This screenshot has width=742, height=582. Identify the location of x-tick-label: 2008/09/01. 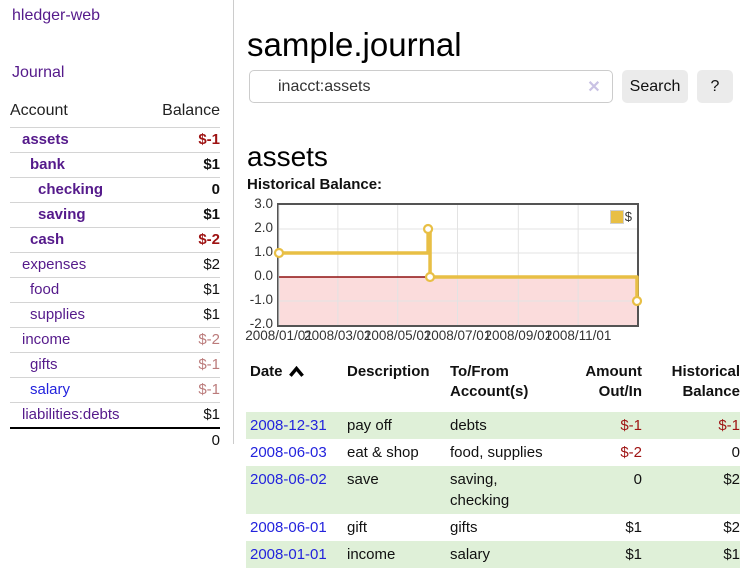
(518, 335).